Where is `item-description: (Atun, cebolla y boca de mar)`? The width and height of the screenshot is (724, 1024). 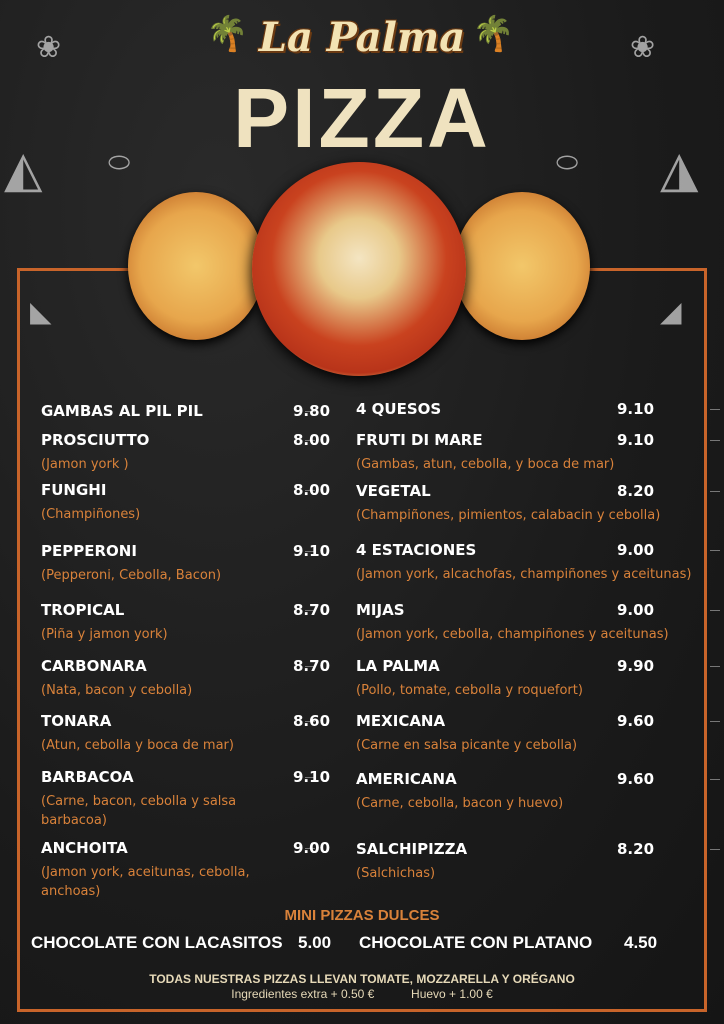 item-description: (Atun, cebolla y boca de mar) is located at coordinates (137, 745).